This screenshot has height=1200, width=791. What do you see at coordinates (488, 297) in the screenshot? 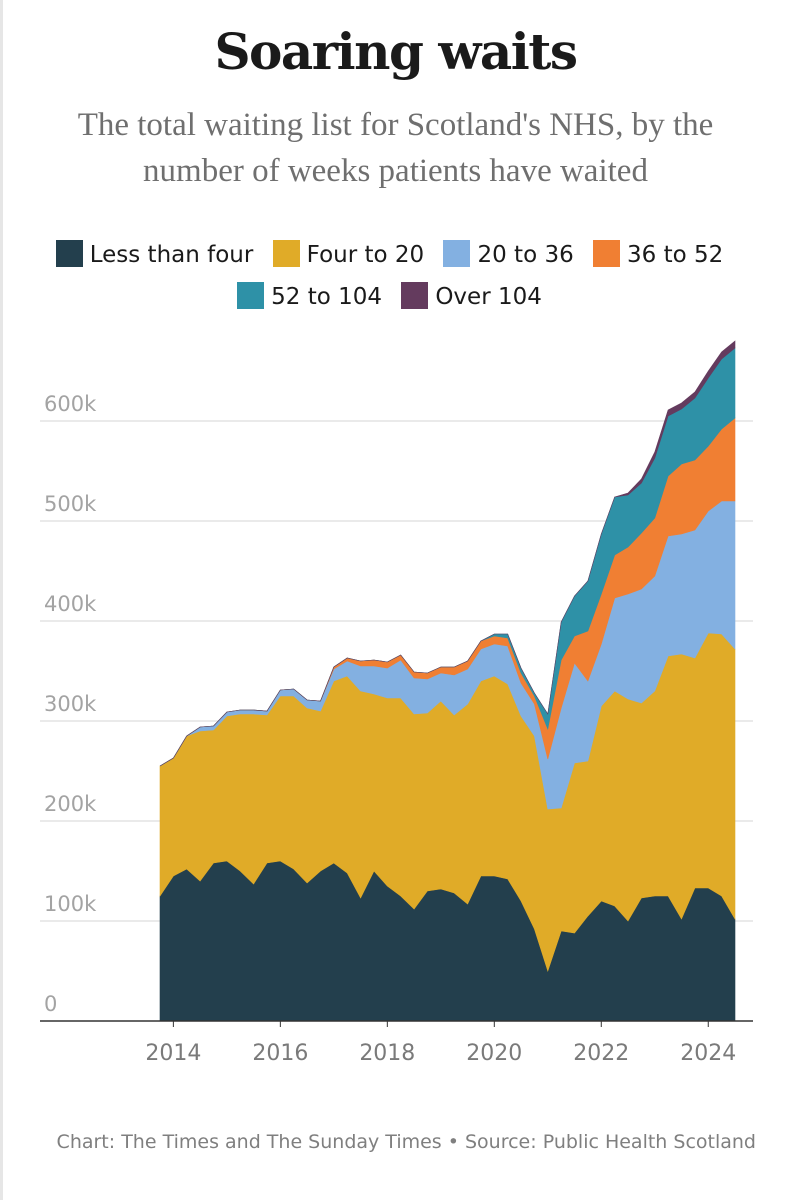
I see `legend-label: Over 104` at bounding box center [488, 297].